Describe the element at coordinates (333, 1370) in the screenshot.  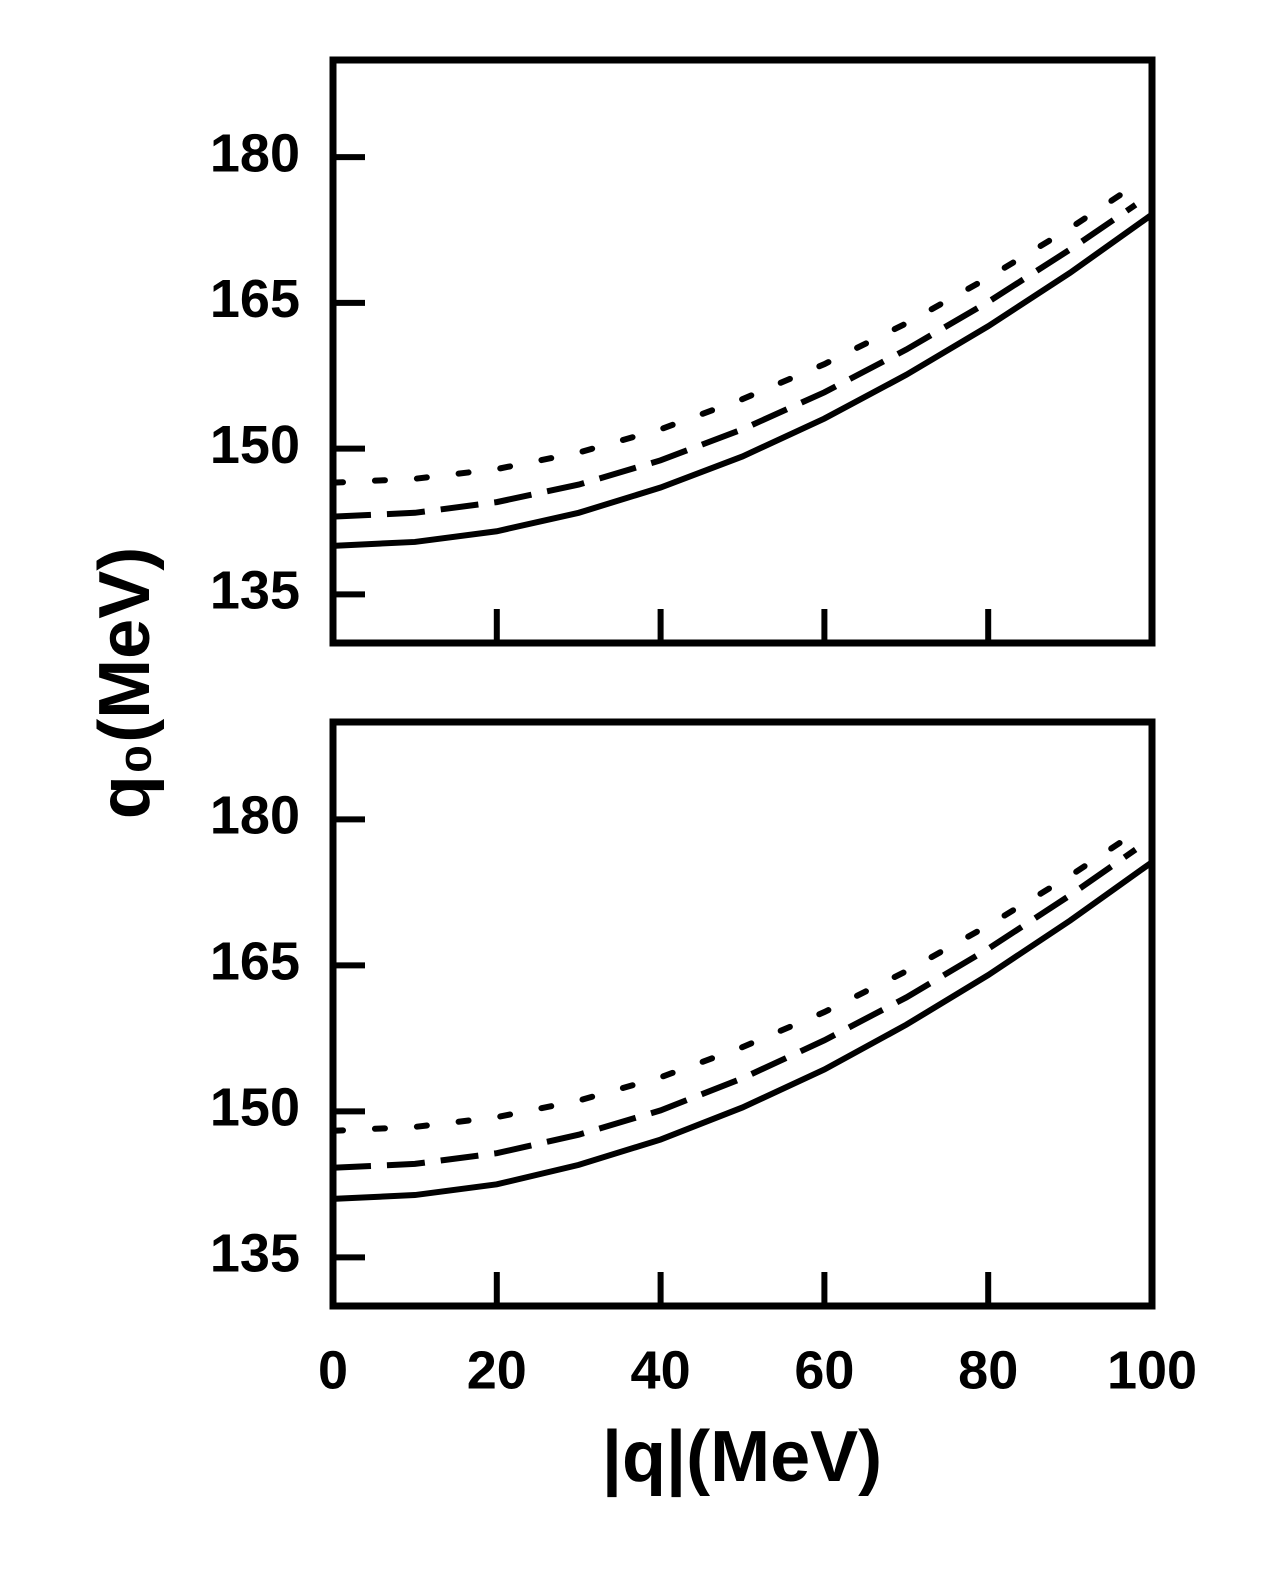
I see `x-tick-label: 0` at that location.